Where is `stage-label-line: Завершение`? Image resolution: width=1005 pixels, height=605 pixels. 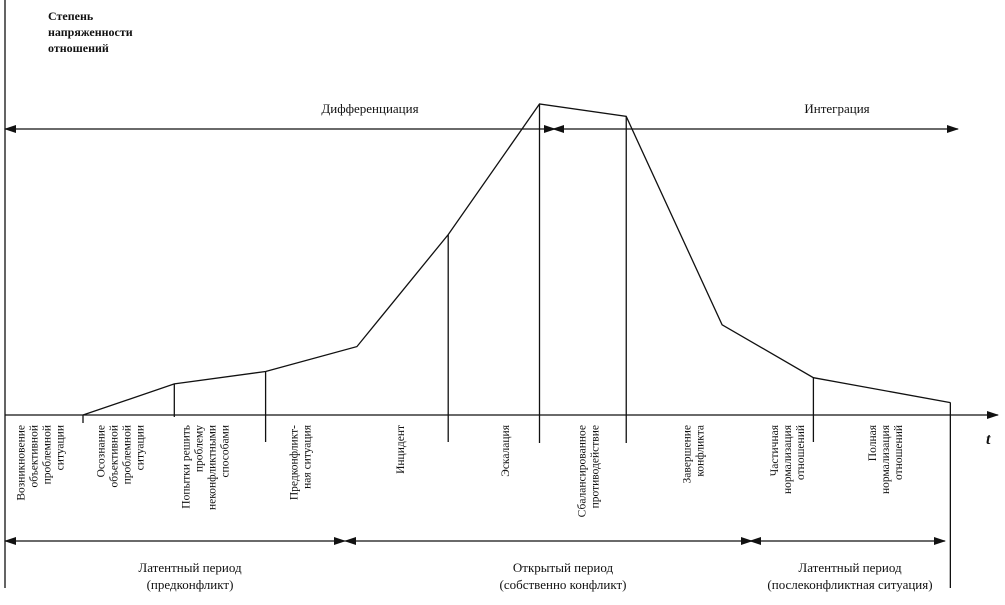 stage-label-line: Завершение is located at coordinates (688, 454).